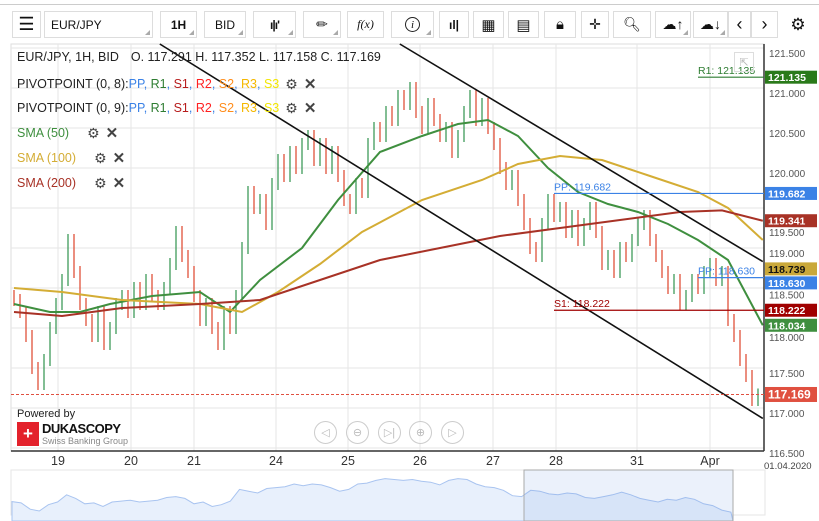 The image size is (819, 521). I want to click on volume-button: ıl|, so click(454, 24).